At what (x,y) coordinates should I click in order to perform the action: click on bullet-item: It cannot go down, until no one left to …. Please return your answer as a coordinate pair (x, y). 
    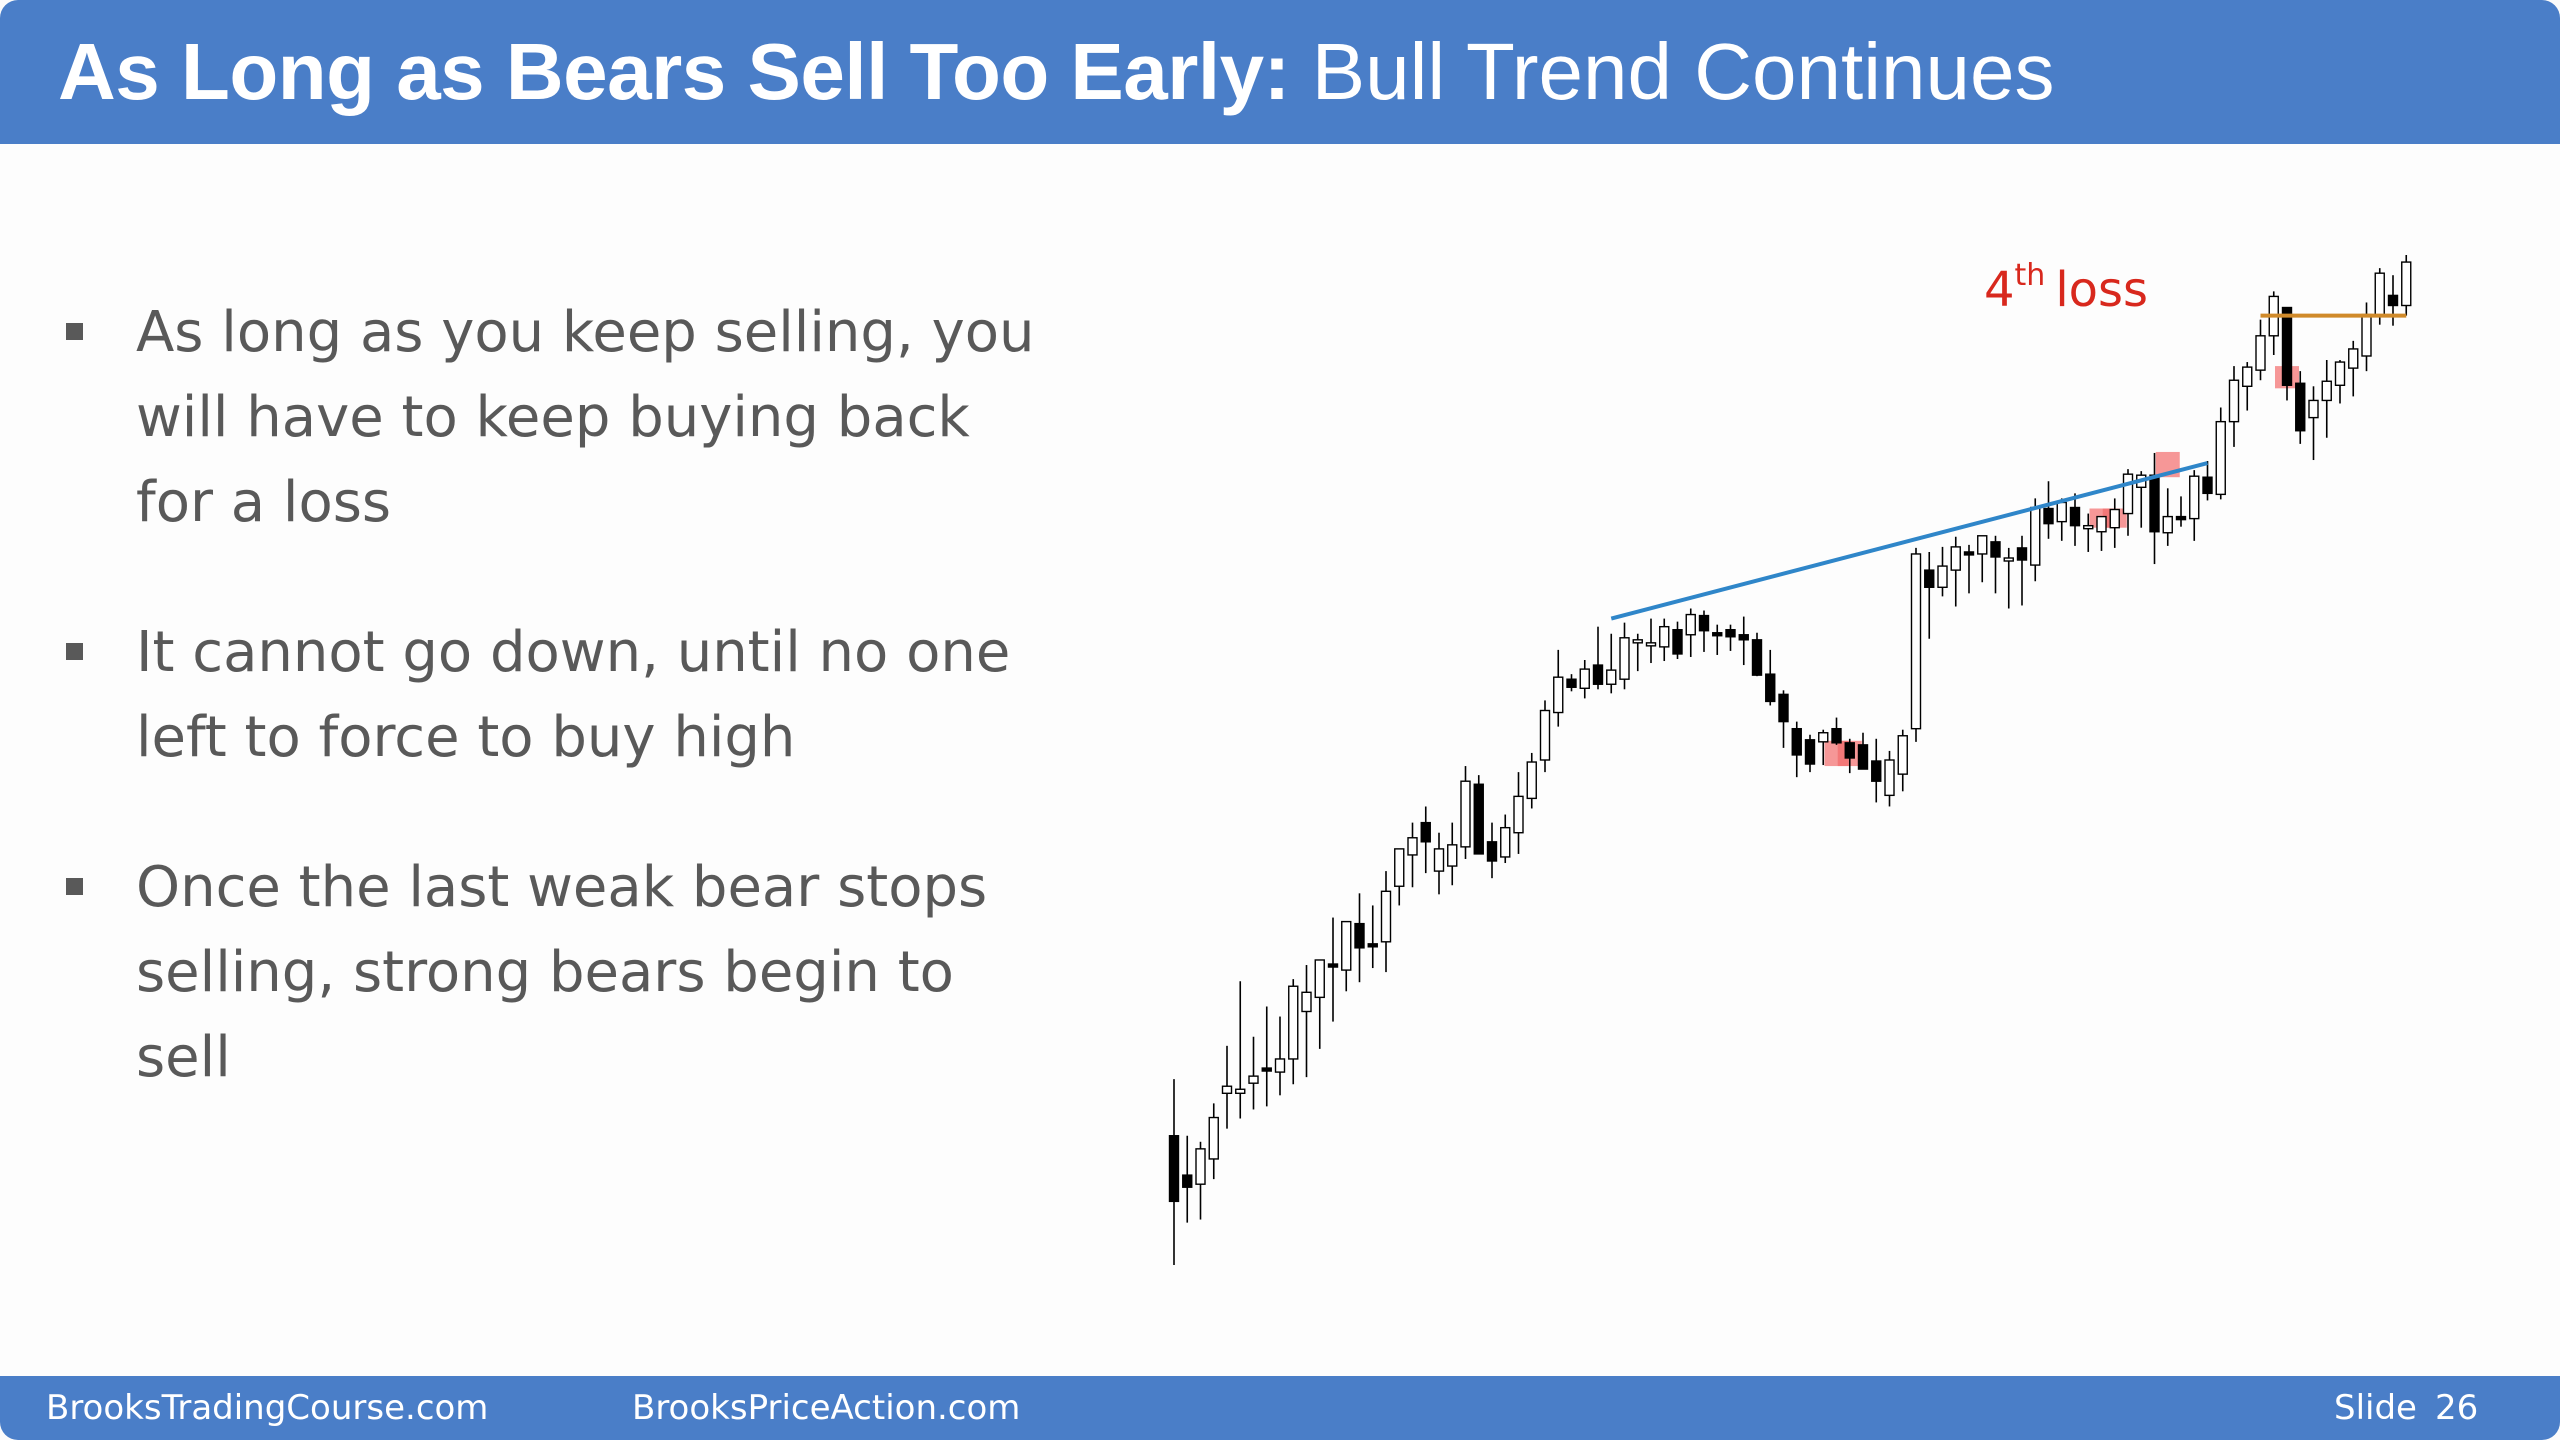
    Looking at the image, I should click on (550, 695).